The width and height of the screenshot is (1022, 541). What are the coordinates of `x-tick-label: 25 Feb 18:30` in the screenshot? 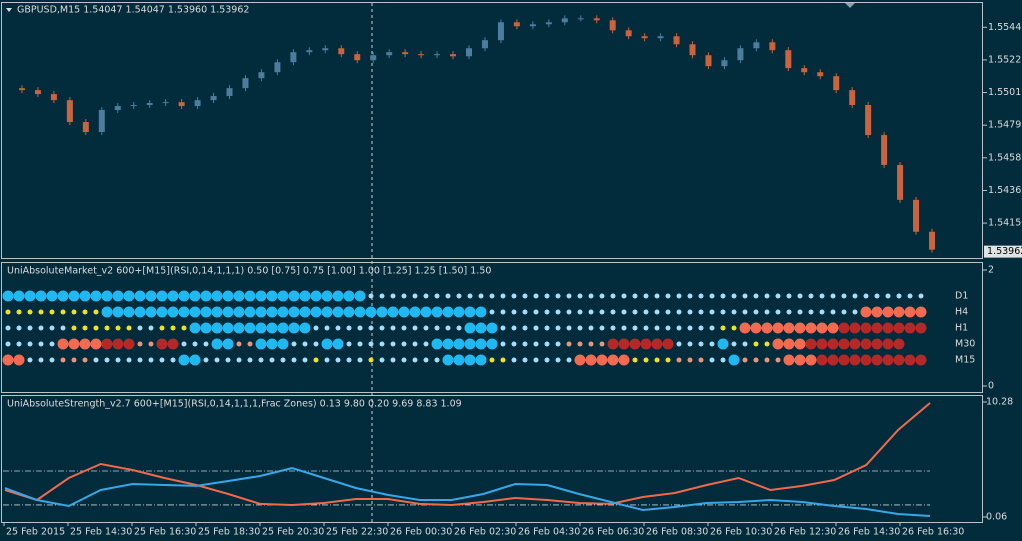 It's located at (229, 532).